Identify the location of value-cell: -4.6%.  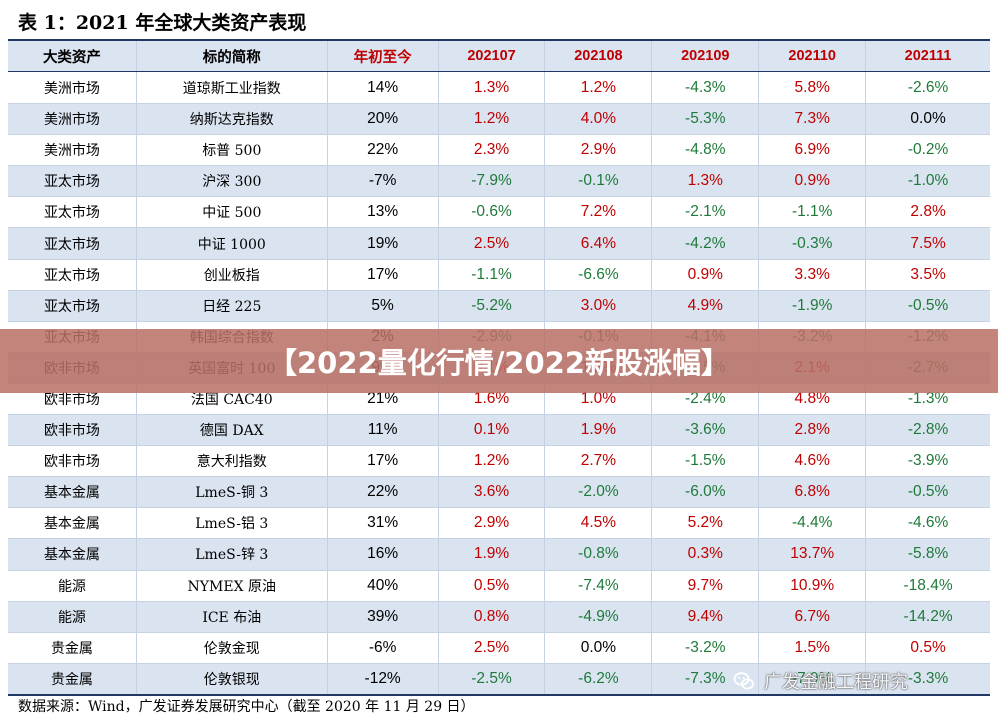
(928, 523).